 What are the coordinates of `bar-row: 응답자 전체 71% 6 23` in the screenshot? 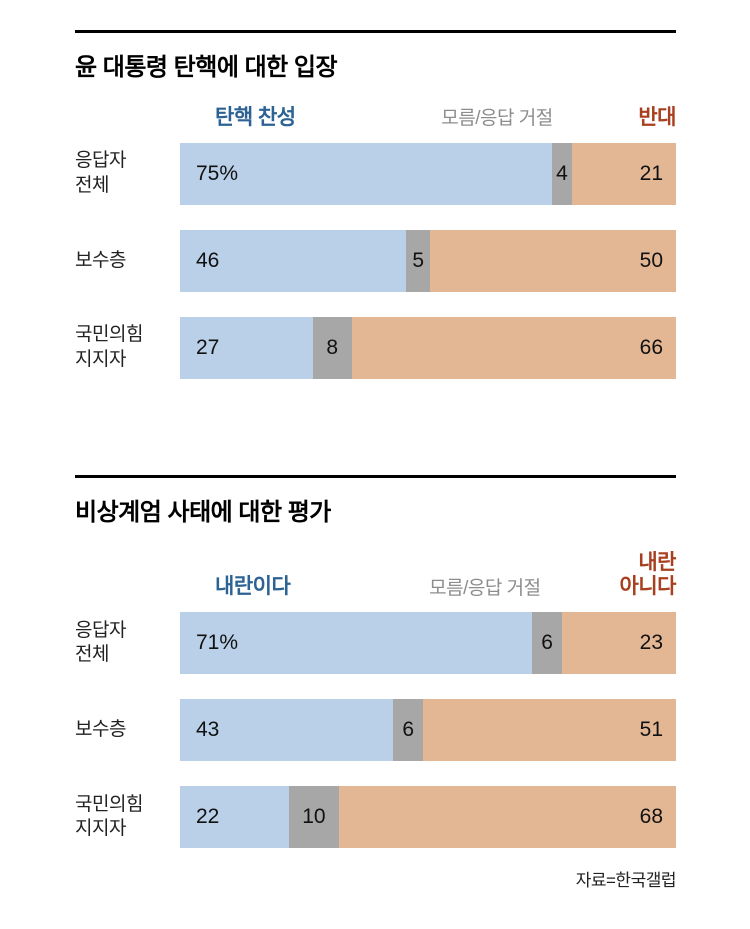 It's located at (375, 643).